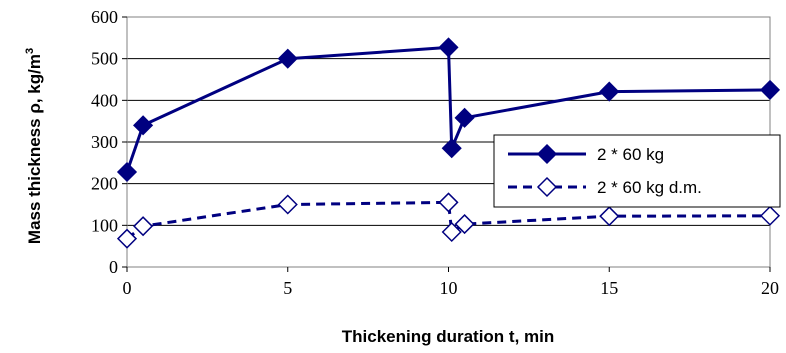 The height and width of the screenshot is (353, 786). What do you see at coordinates (104, 59) in the screenshot?
I see `y-tick-label-5: 500` at bounding box center [104, 59].